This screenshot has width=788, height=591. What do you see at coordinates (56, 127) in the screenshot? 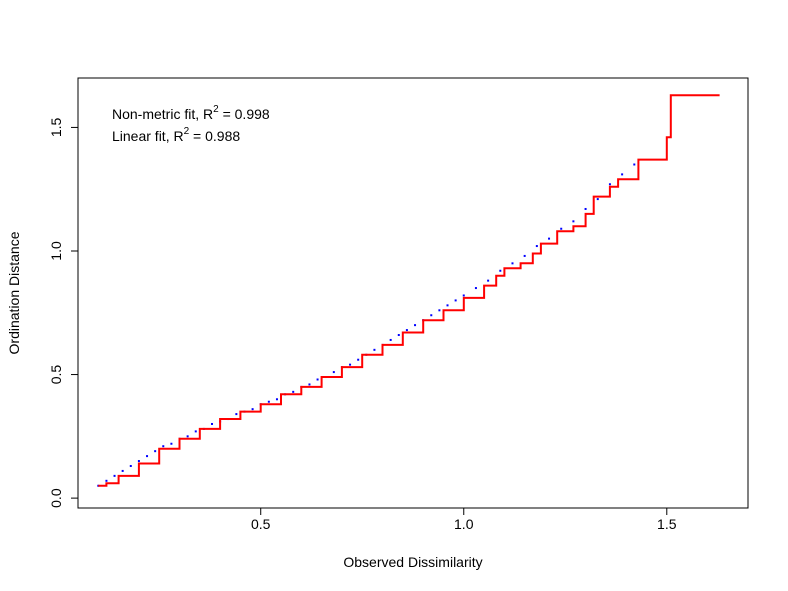
I see `y-tick-label: 1.5` at bounding box center [56, 127].